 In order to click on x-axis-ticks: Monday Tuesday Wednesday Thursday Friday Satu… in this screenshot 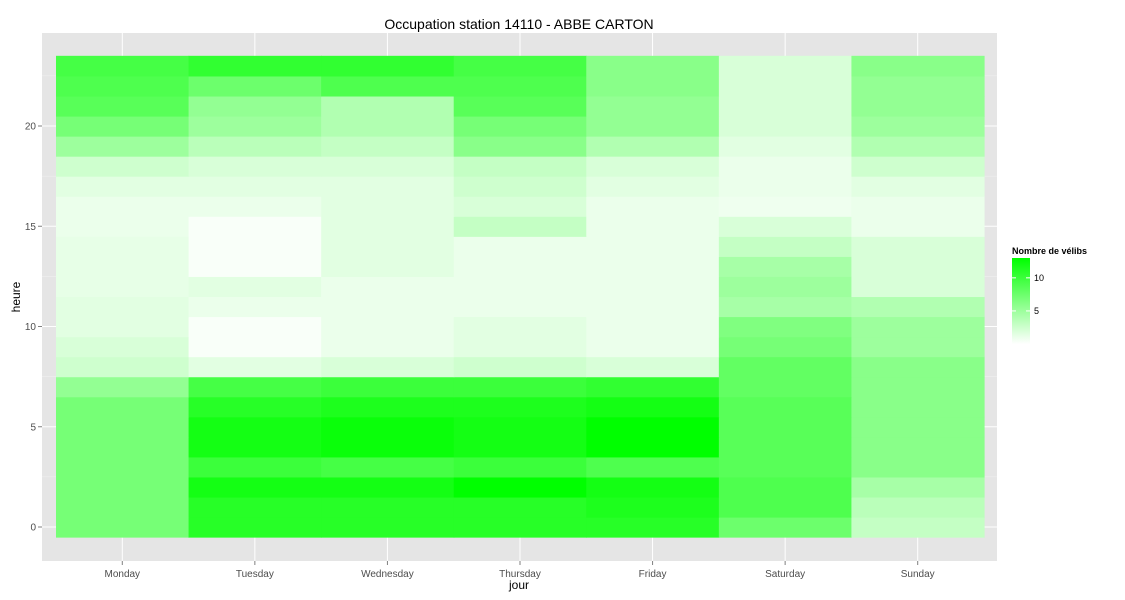, I will do `click(519, 570)`.